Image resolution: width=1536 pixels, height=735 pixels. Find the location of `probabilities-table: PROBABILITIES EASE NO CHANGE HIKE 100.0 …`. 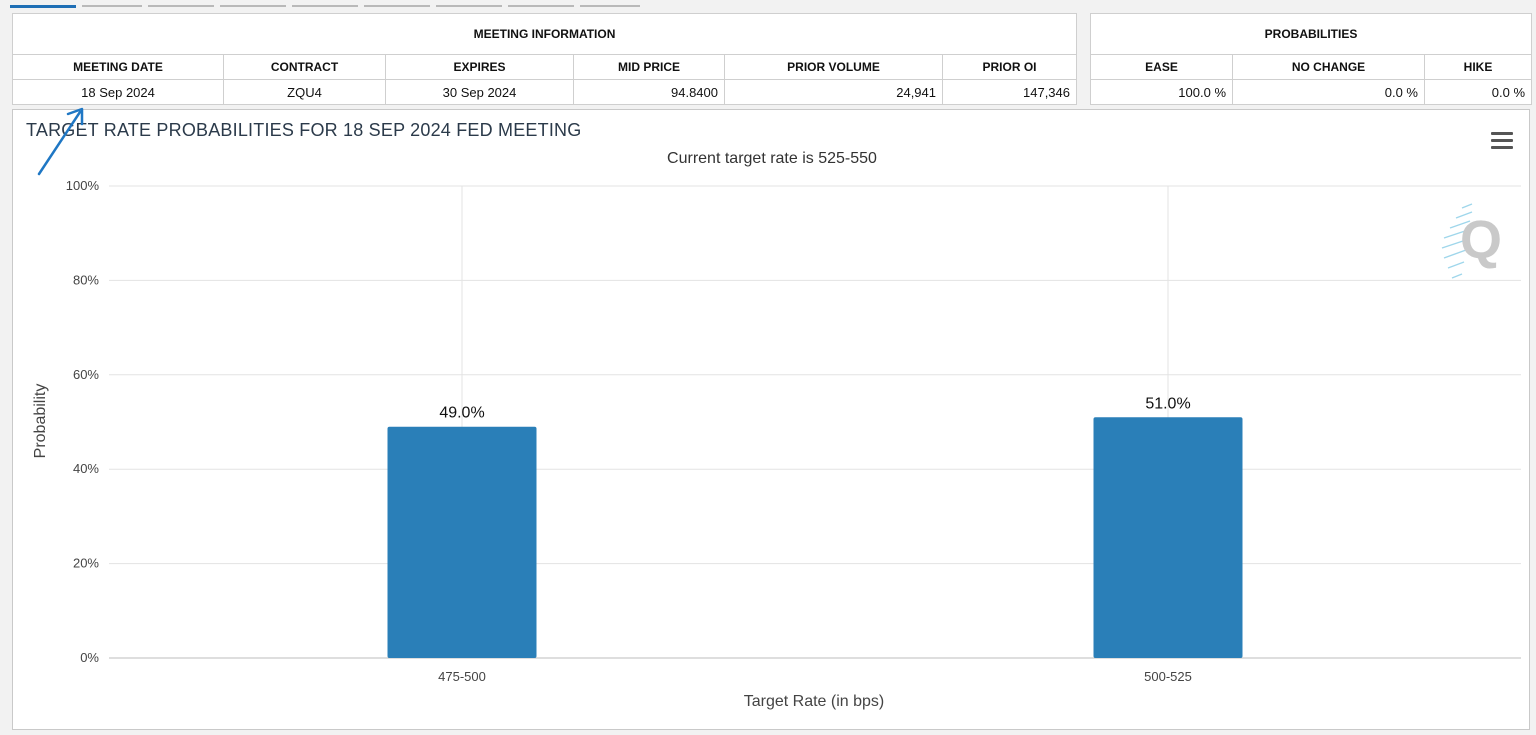

probabilities-table: PROBABILITIES EASE NO CHANGE HIKE 100.0 … is located at coordinates (1311, 59).